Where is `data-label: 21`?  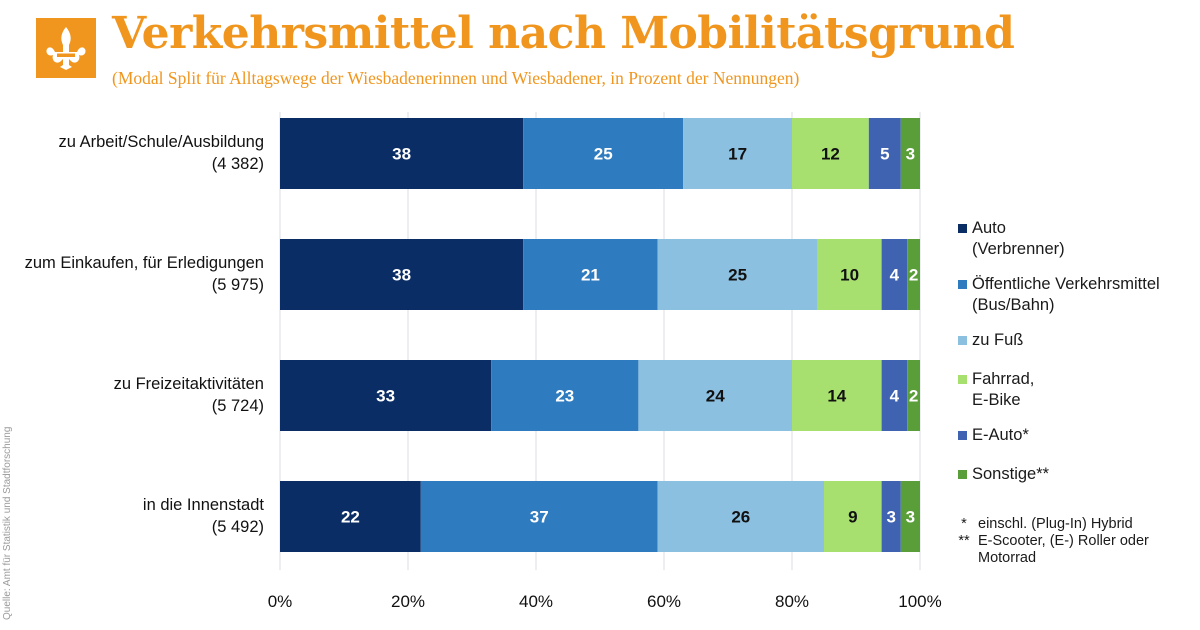
data-label: 21 is located at coordinates (590, 275).